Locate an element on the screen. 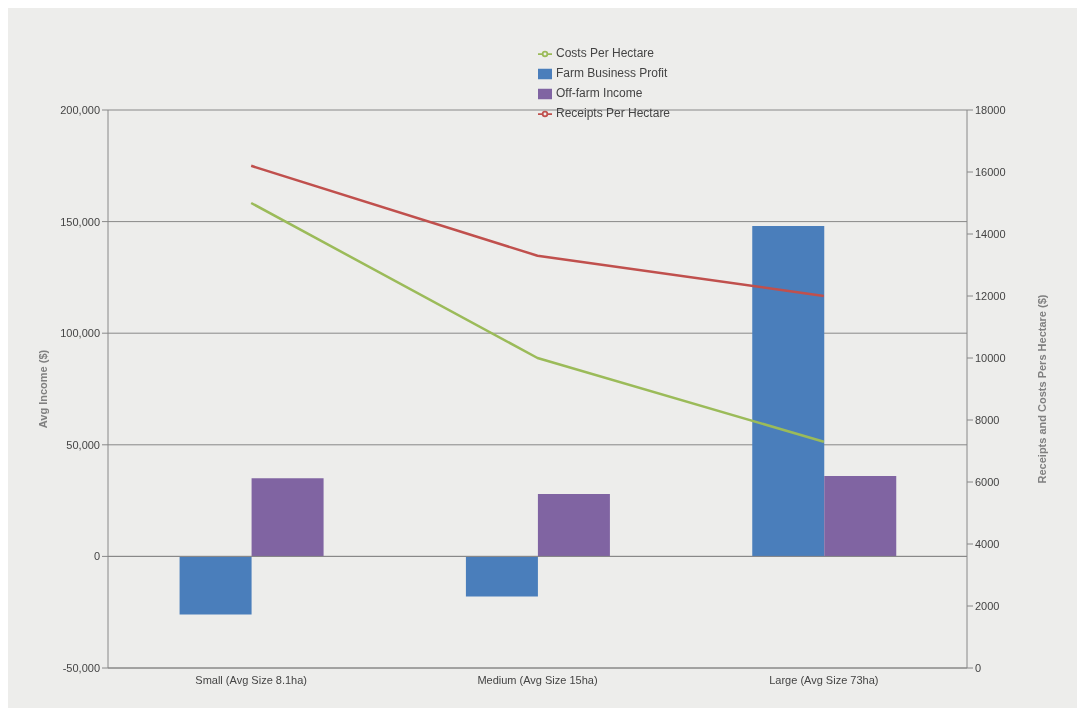  y2-tick-label: 6000 is located at coordinates (987, 481).